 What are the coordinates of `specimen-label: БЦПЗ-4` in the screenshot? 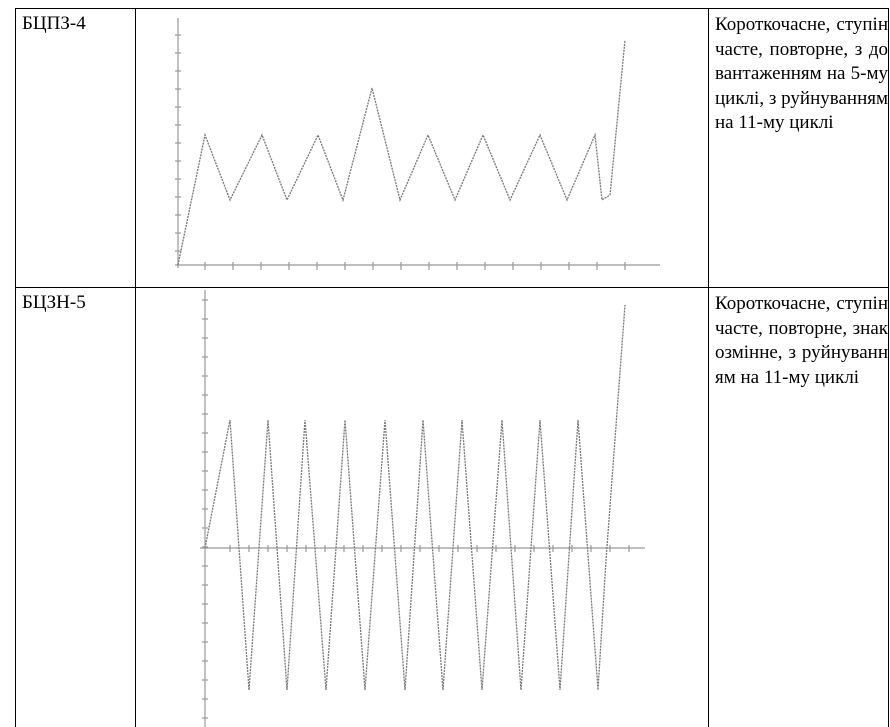 It's located at (54, 23).